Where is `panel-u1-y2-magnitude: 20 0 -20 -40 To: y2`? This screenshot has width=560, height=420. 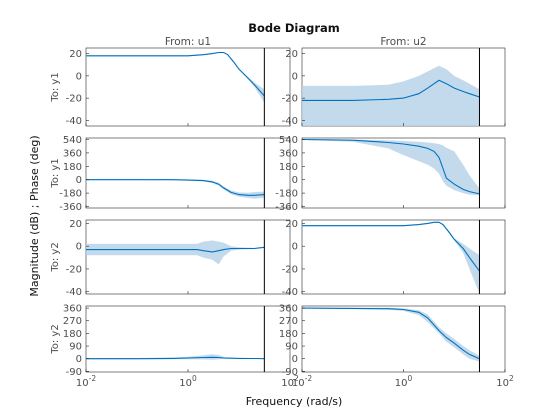
panel-u1-y2-magnitude: 20 0 -20 -40 To: y2 is located at coordinates (170, 258).